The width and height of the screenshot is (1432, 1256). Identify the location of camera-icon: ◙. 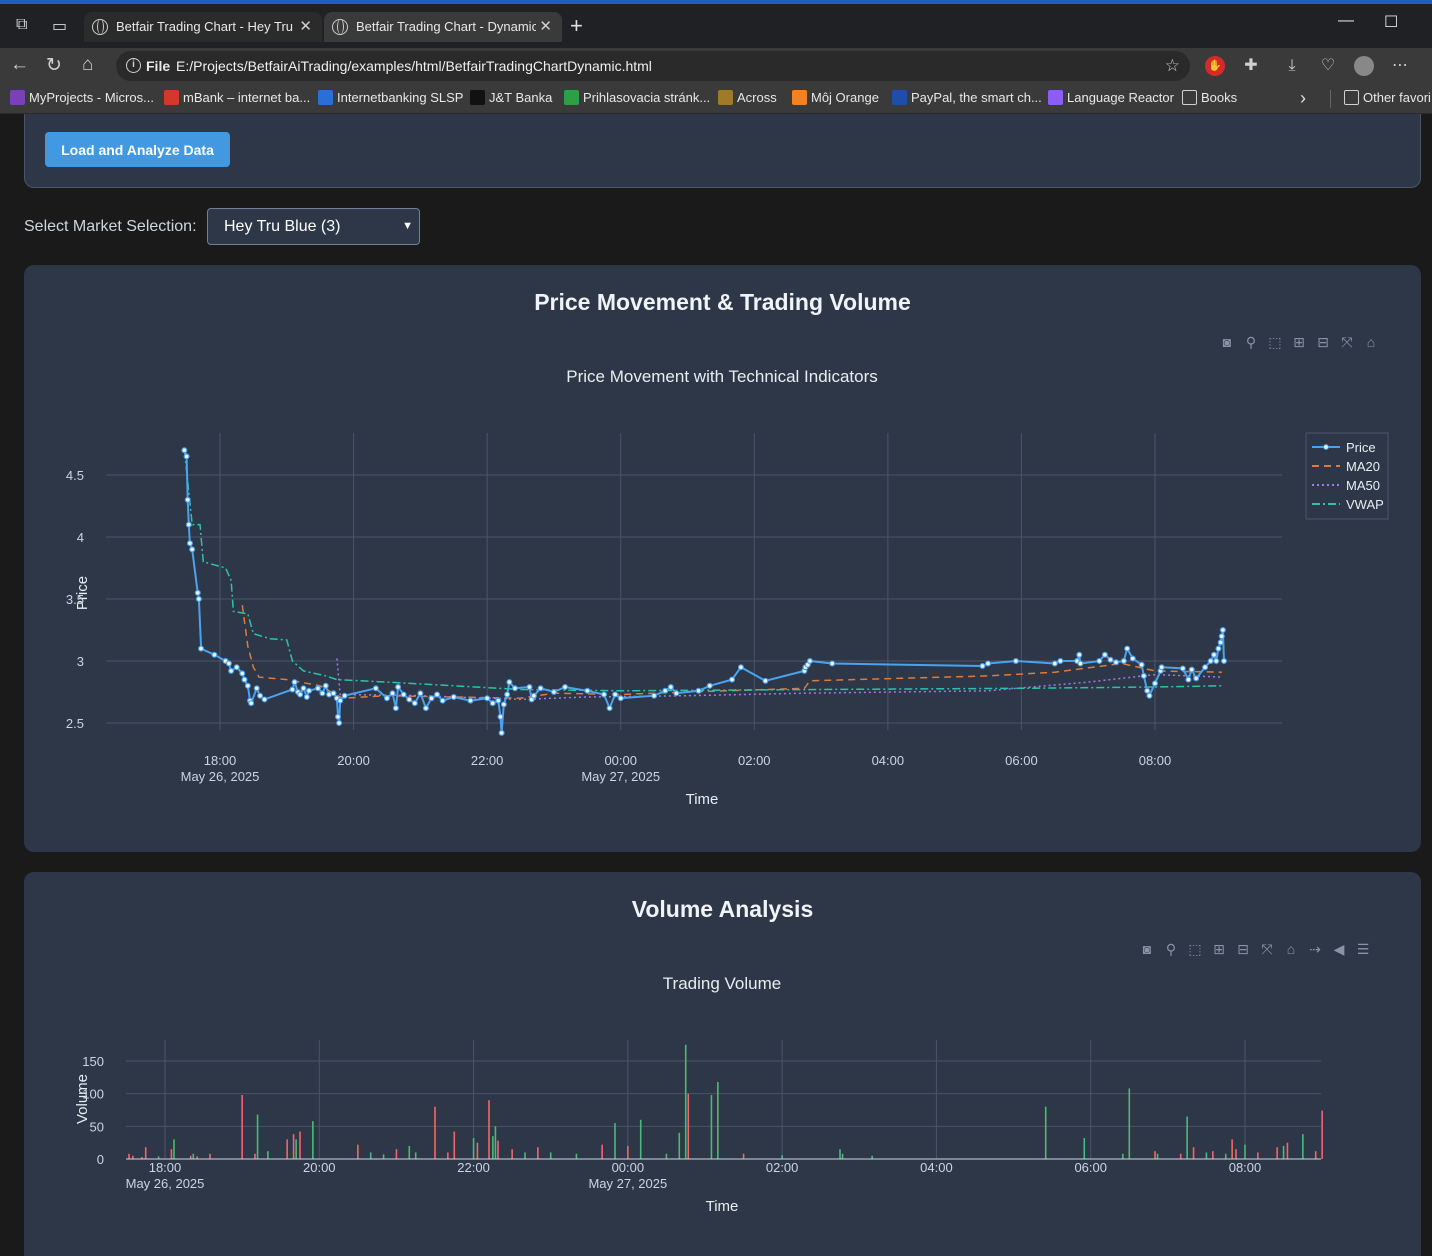
(1227, 342).